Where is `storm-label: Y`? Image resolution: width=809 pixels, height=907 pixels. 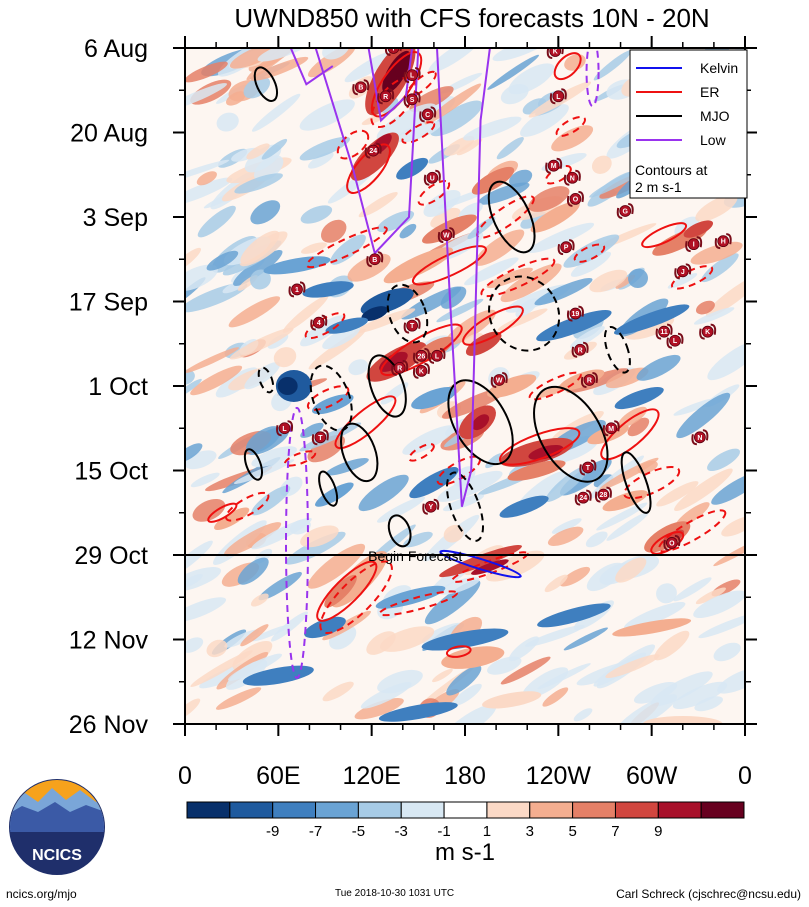 storm-label: Y is located at coordinates (430, 507).